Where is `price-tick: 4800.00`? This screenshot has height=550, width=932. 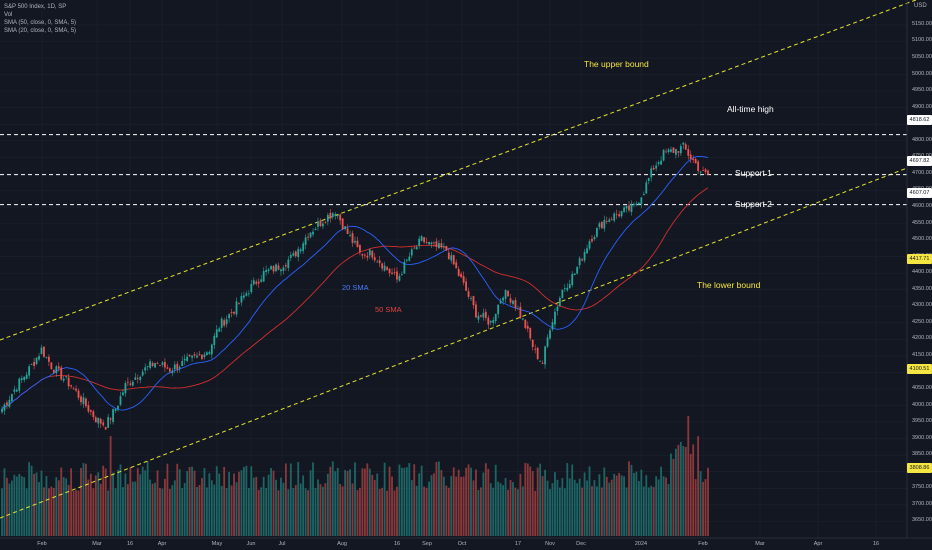
price-tick: 4800.00 is located at coordinates (922, 139).